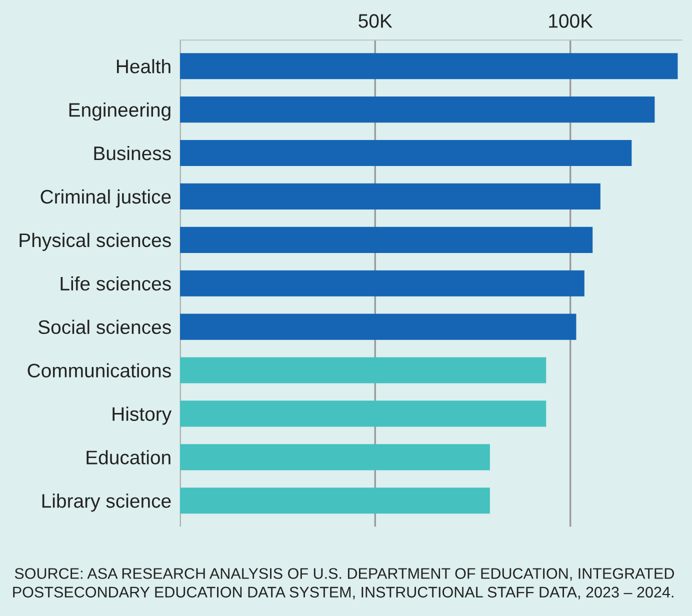 The height and width of the screenshot is (616, 692). What do you see at coordinates (143, 66) in the screenshot?
I see `y-tick-label: Health` at bounding box center [143, 66].